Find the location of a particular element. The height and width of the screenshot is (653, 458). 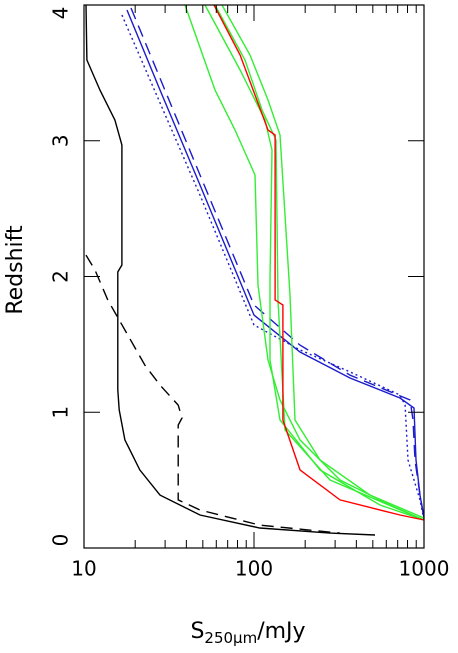

x-tick-label: 10 is located at coordinates (83, 569).